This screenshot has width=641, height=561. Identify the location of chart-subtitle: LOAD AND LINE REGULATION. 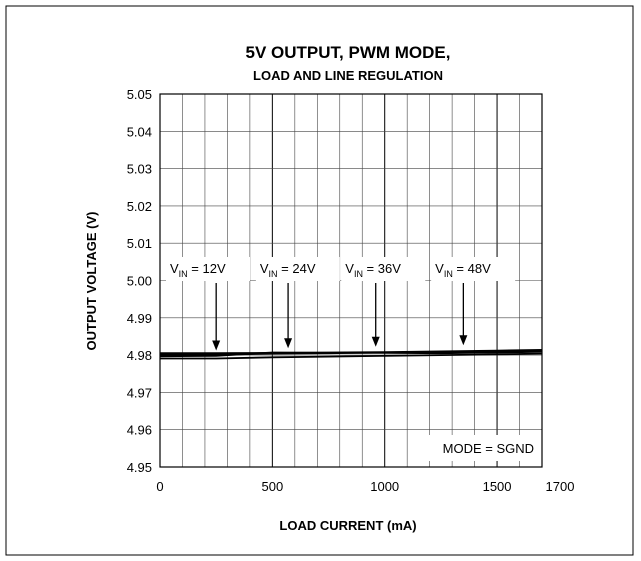
(348, 75).